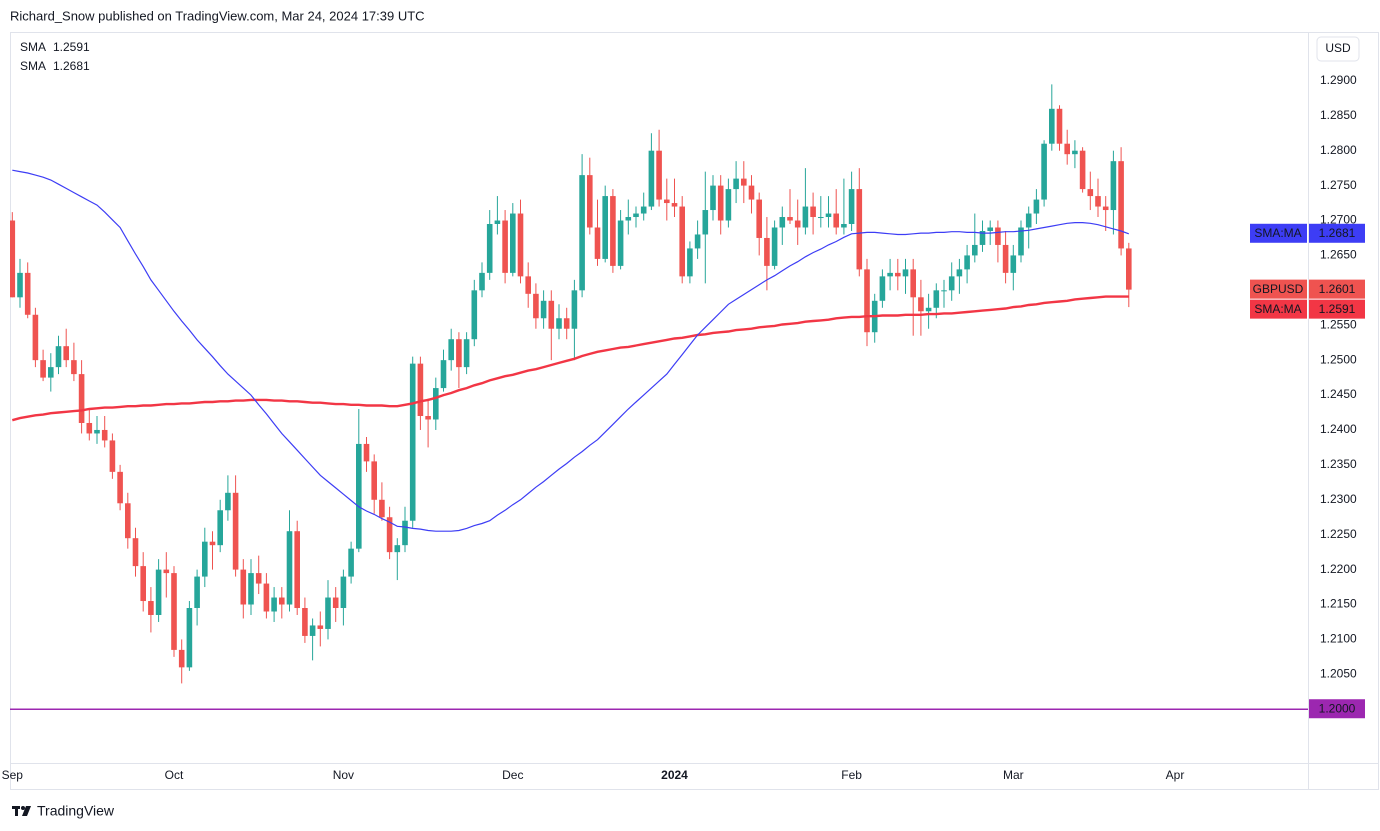  I want to click on y-tick-label: 1.2700, so click(1338, 220).